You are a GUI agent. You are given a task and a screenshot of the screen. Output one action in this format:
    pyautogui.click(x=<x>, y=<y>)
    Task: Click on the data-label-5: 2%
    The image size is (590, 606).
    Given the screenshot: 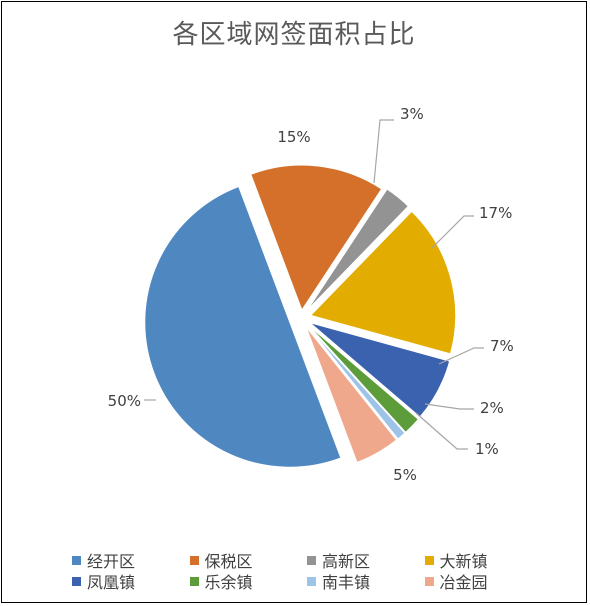 What is the action you would take?
    pyautogui.click(x=492, y=408)
    